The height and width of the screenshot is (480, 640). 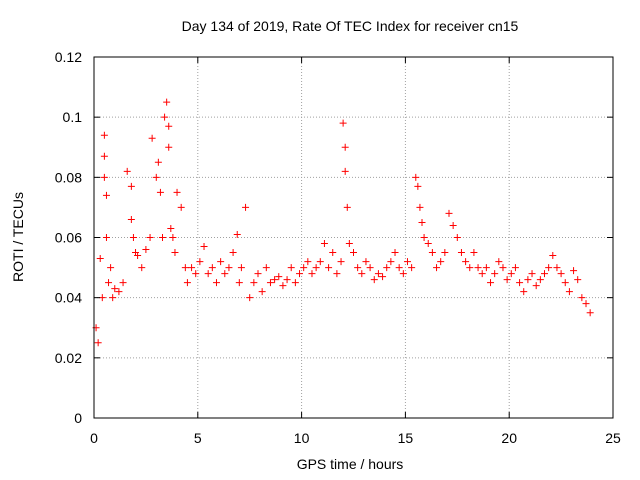 I want to click on y-tick-label: 0.12, so click(x=68, y=57).